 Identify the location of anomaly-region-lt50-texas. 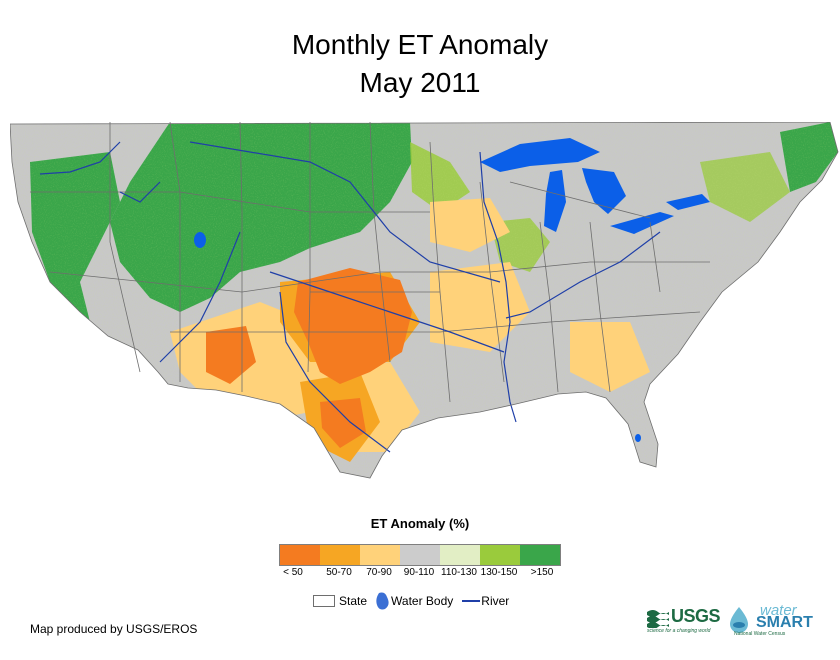
(343, 423).